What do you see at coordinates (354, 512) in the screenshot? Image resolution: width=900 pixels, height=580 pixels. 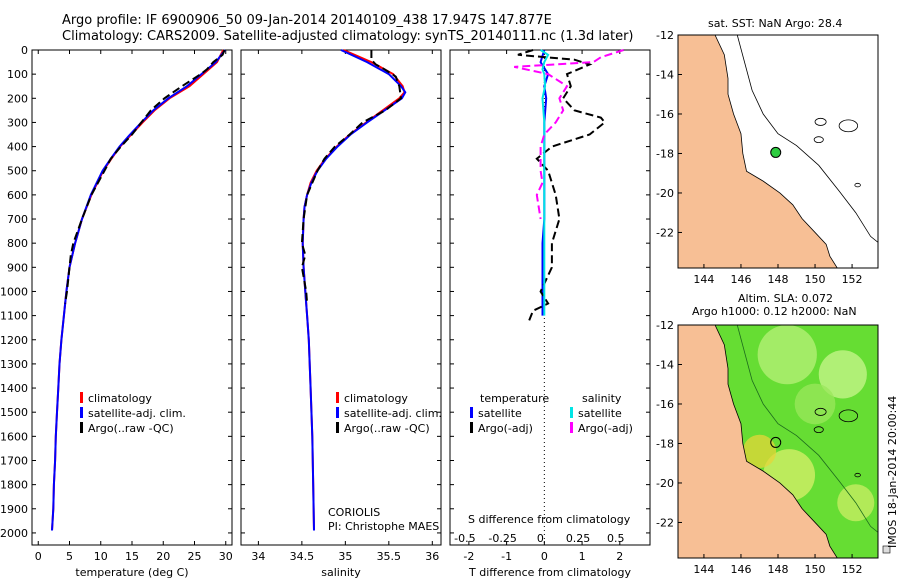 I see `institution-label: CORIOLIS` at bounding box center [354, 512].